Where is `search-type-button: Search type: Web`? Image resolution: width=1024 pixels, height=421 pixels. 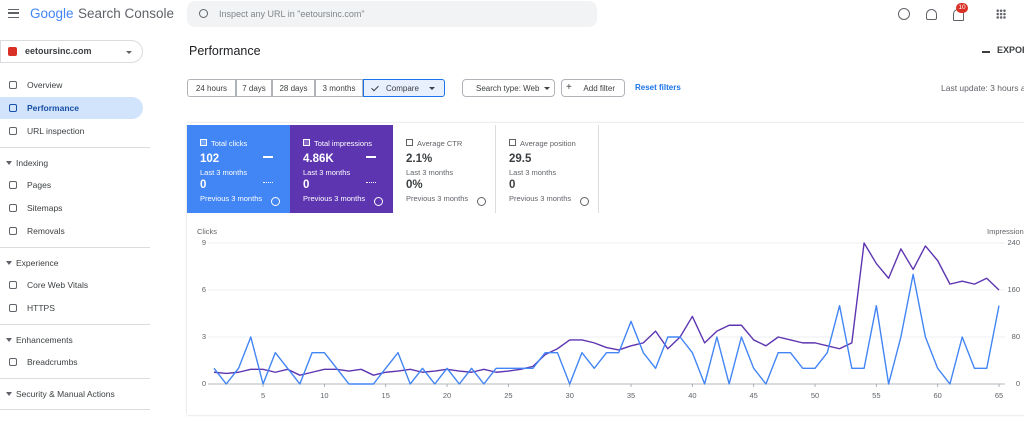
search-type-button: Search type: Web is located at coordinates (508, 88).